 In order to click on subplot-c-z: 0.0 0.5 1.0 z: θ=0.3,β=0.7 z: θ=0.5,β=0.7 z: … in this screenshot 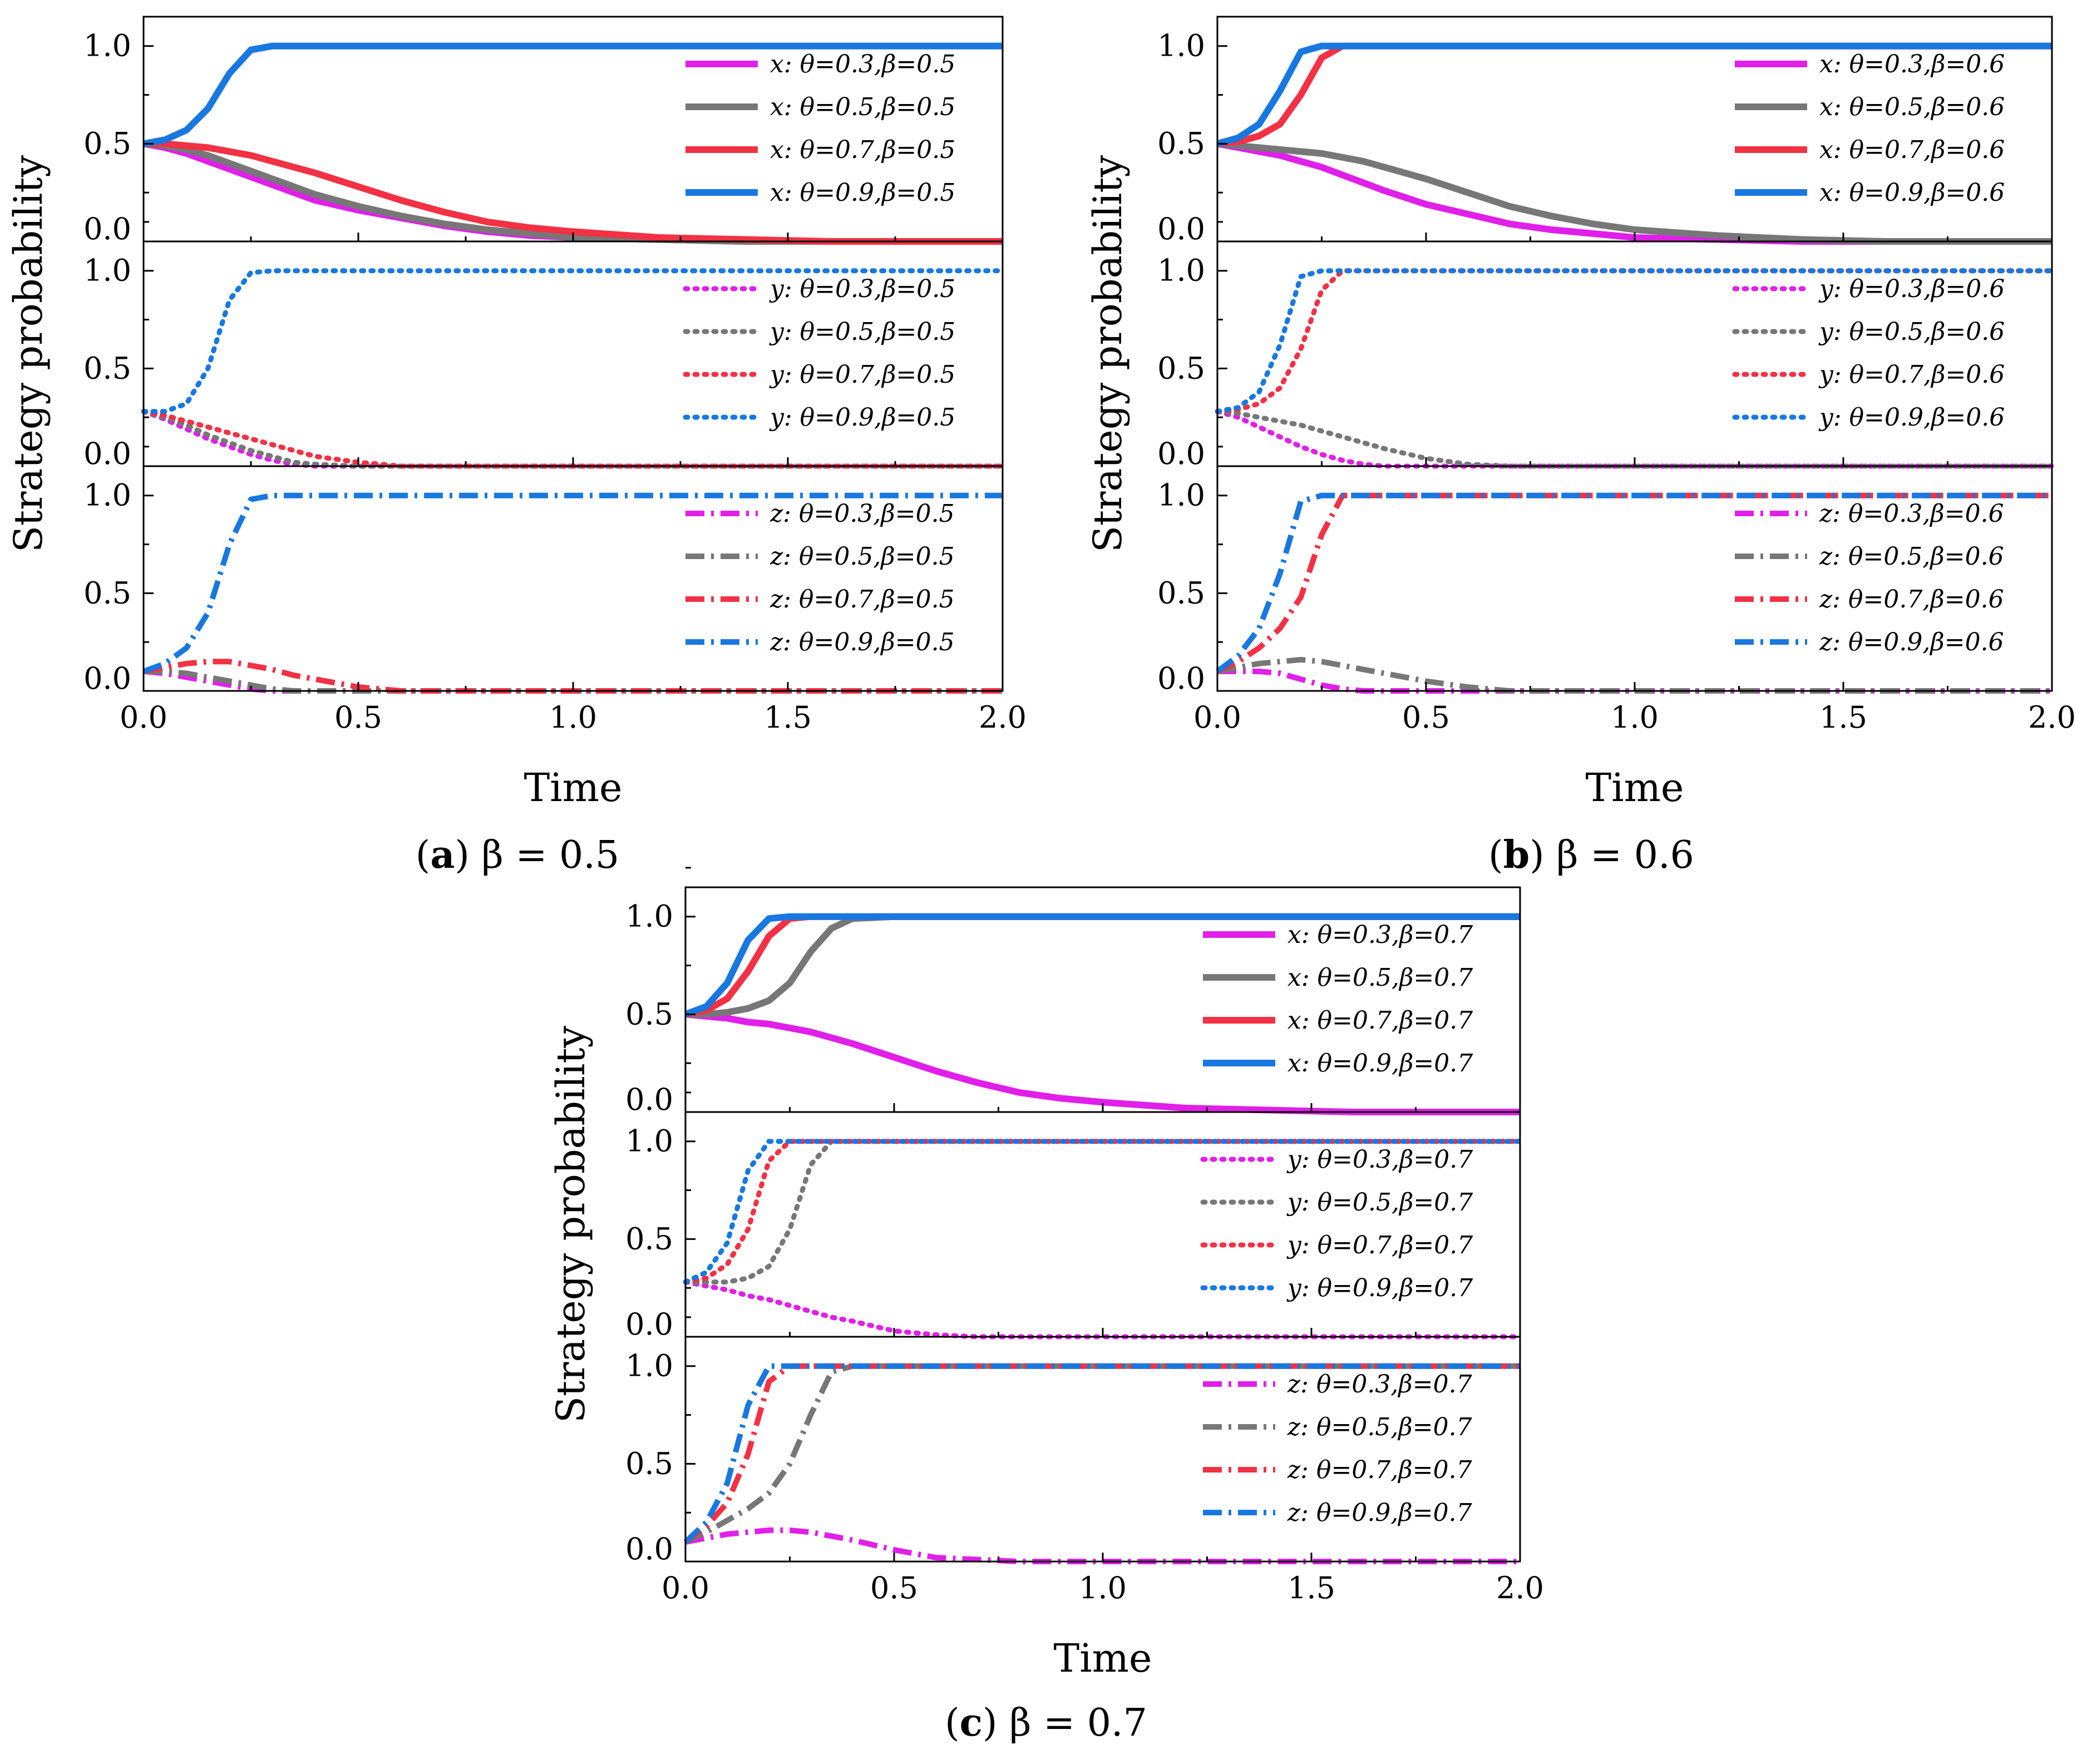, I will do `click(1073, 1441)`.